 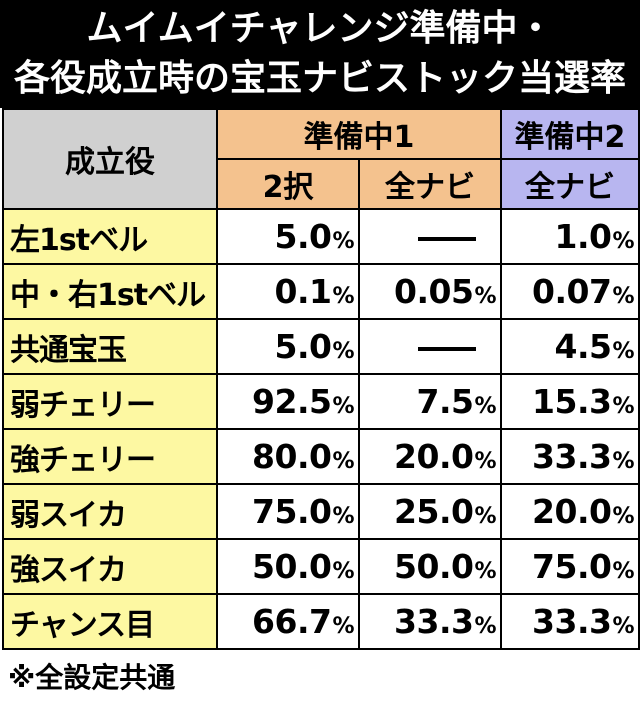 What do you see at coordinates (445, 401) in the screenshot?
I see `cell-value: 7.5` at bounding box center [445, 401].